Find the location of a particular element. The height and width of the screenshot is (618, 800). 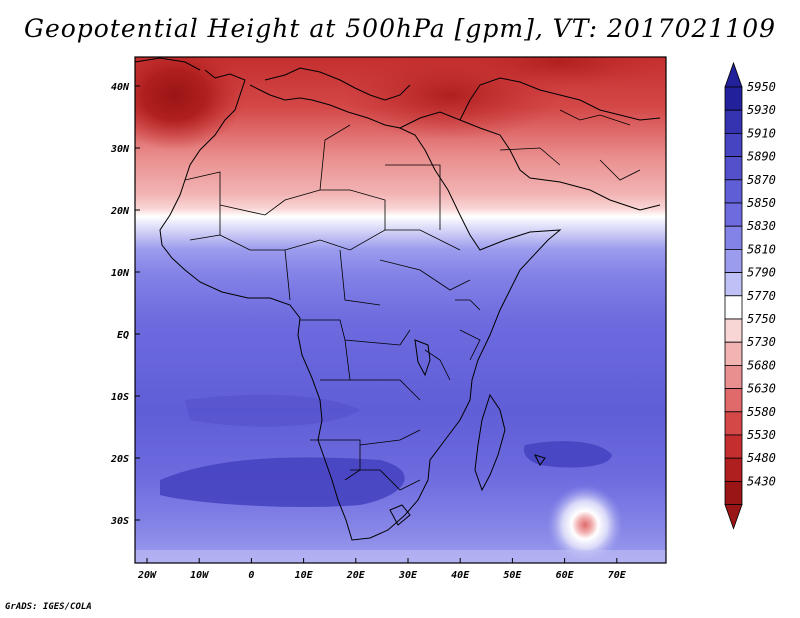

grads-credit: GrADS: IGES/COLA is located at coordinates (48, 607).